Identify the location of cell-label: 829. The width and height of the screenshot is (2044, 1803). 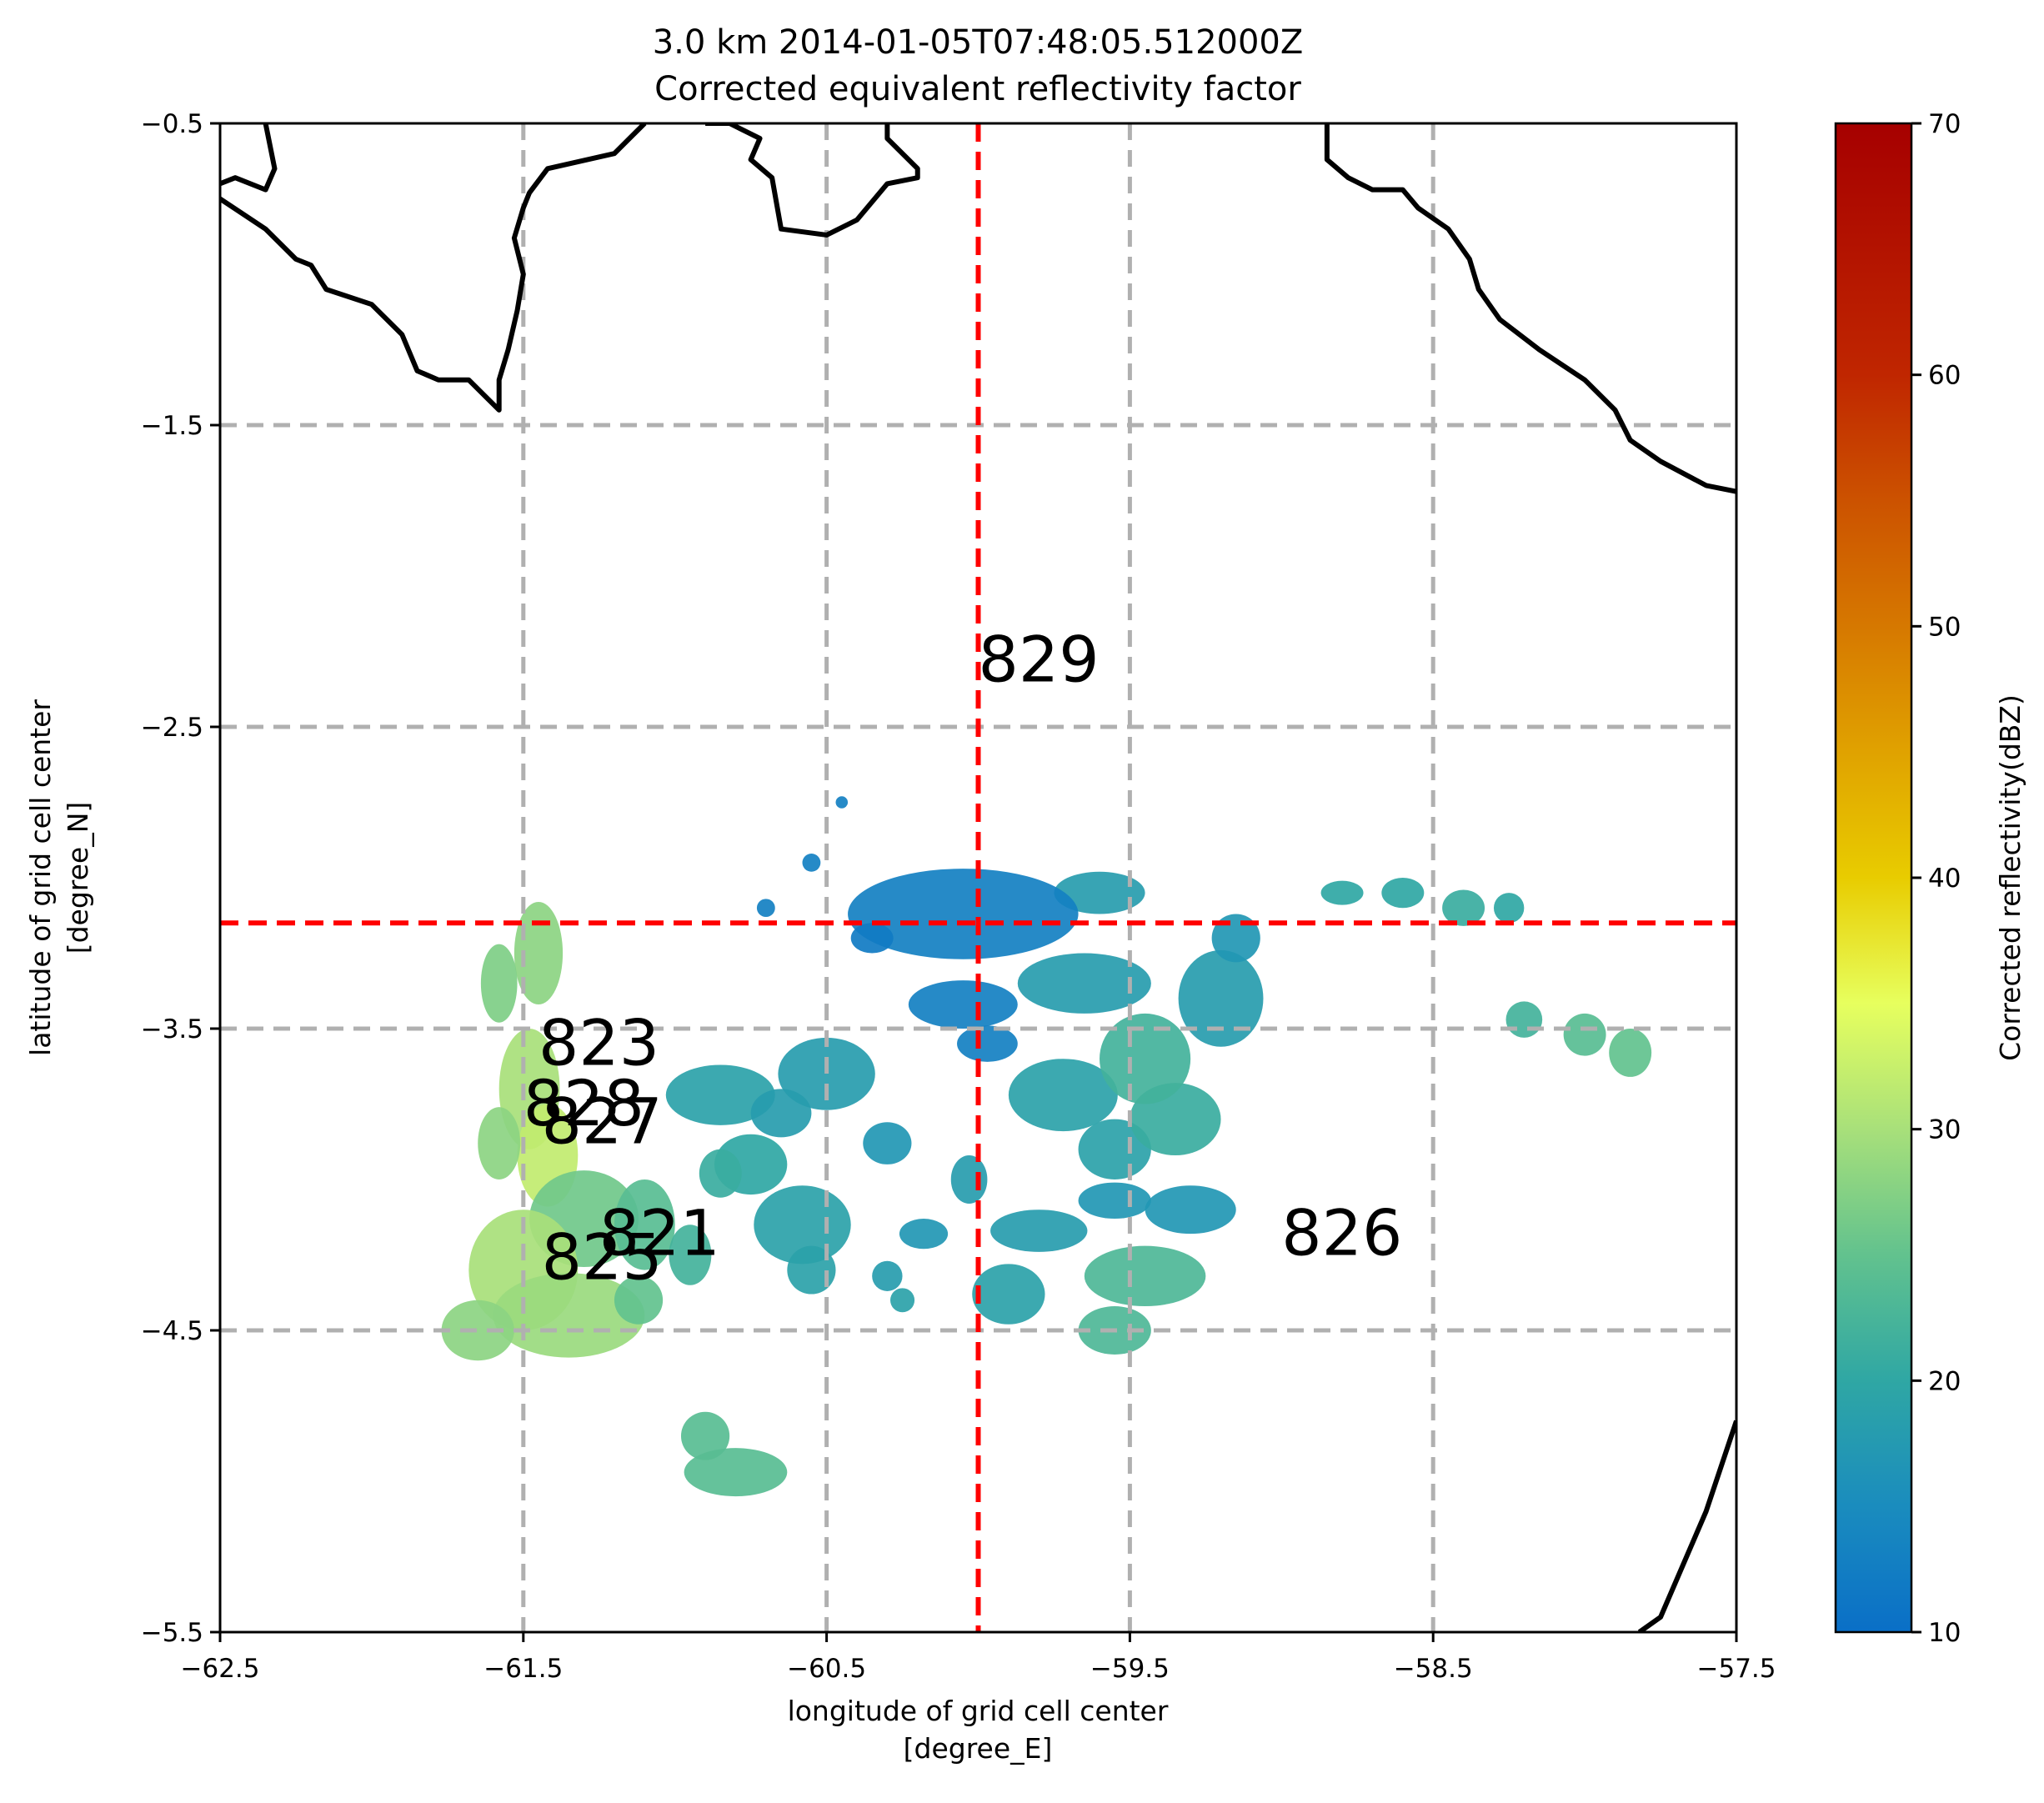
(1039, 660).